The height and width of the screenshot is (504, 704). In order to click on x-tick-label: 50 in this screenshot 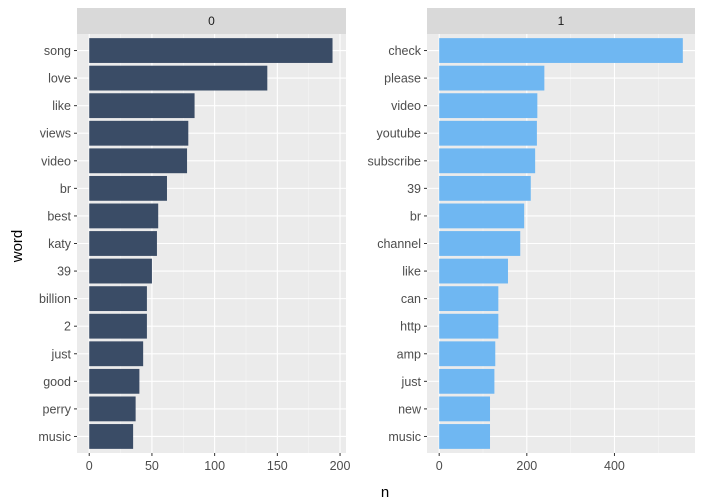, I will do `click(152, 466)`.